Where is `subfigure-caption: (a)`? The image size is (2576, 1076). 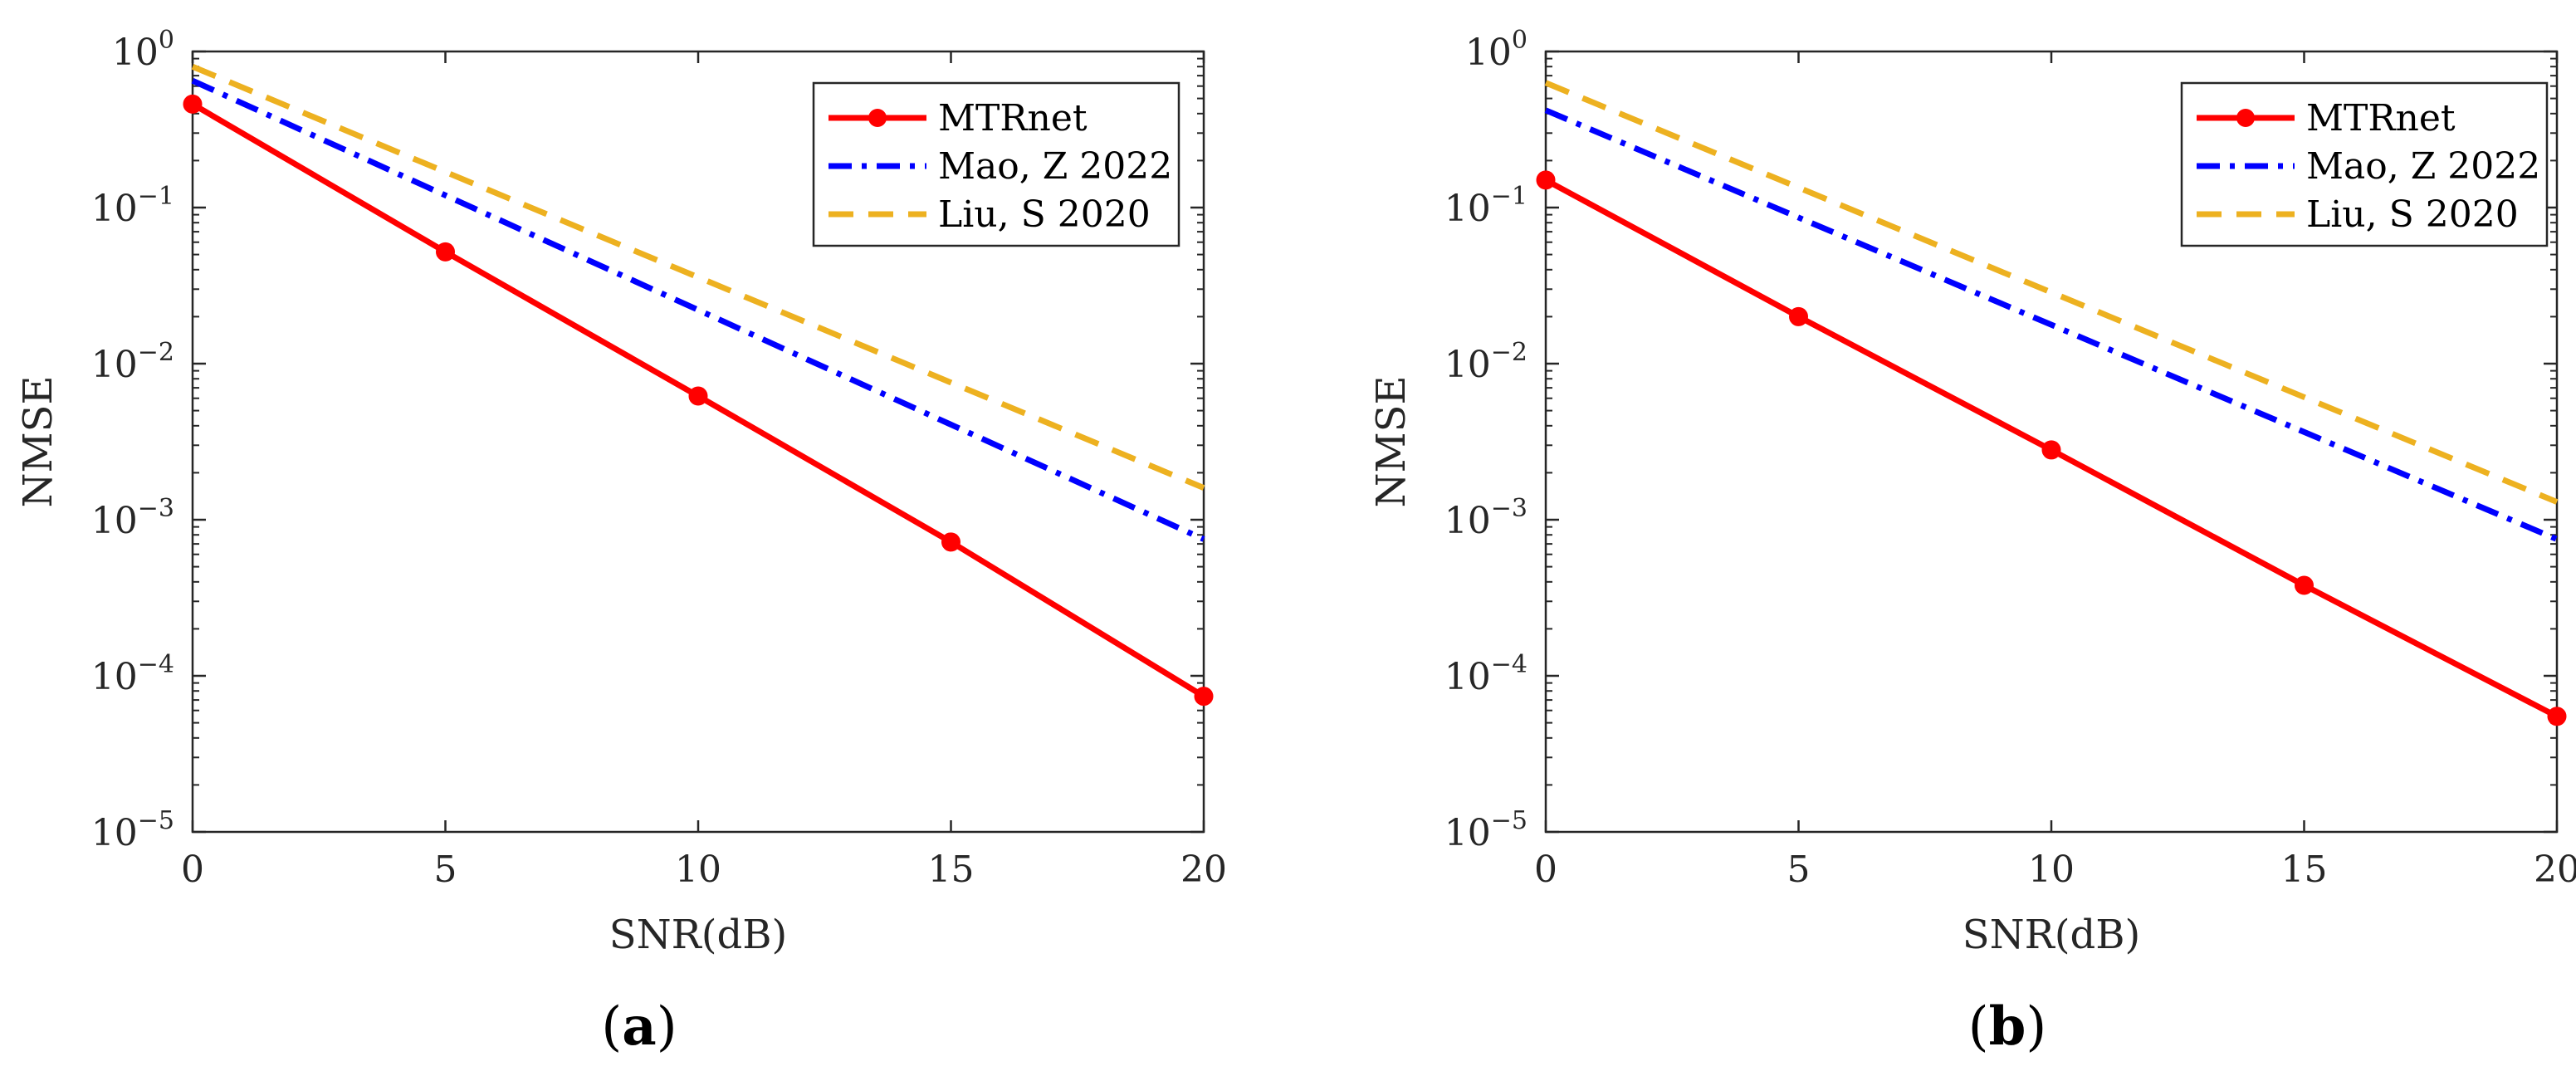 subfigure-caption: (a) is located at coordinates (639, 1027).